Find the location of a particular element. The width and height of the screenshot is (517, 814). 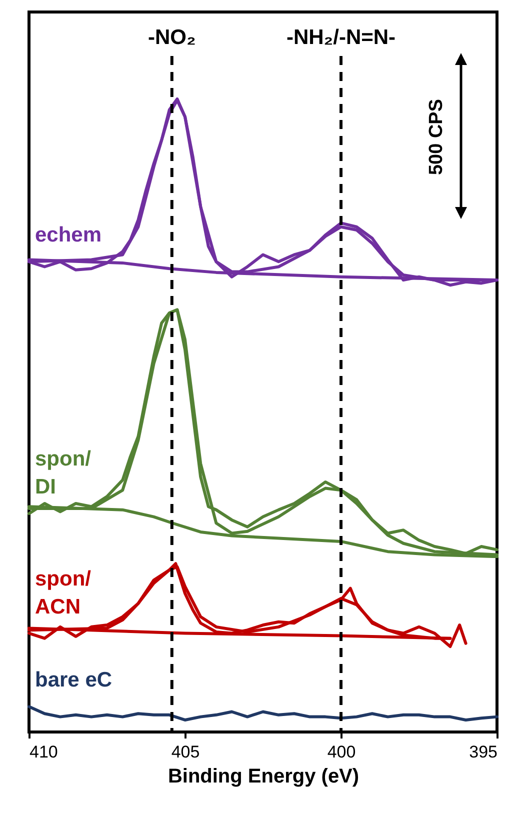

ref-line-label: -NH₂/-N=N- is located at coordinates (341, 37).